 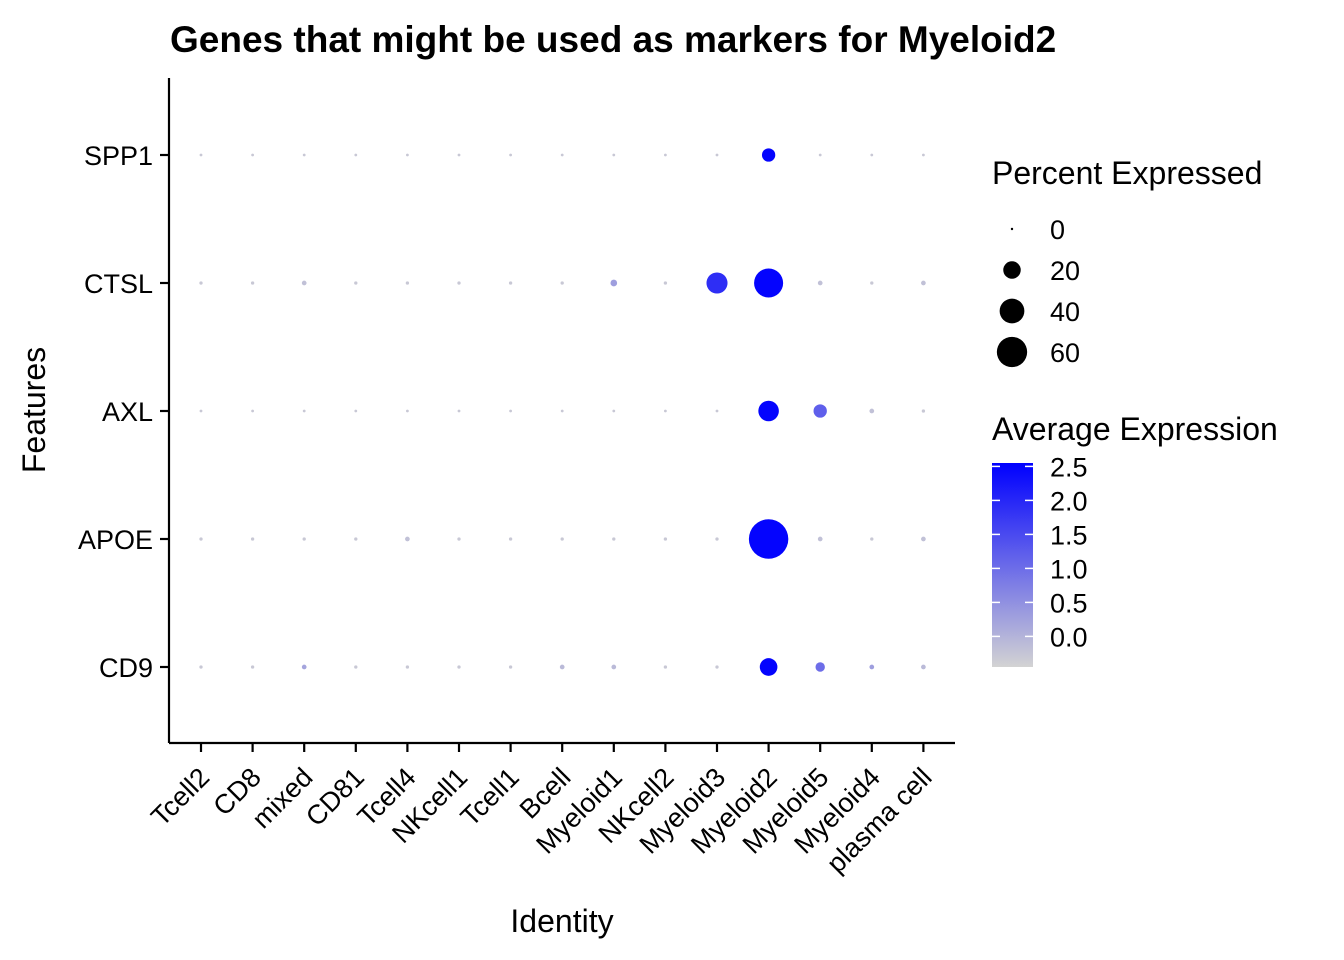 I want to click on color-legend-label: 1.0, so click(x=1069, y=569).